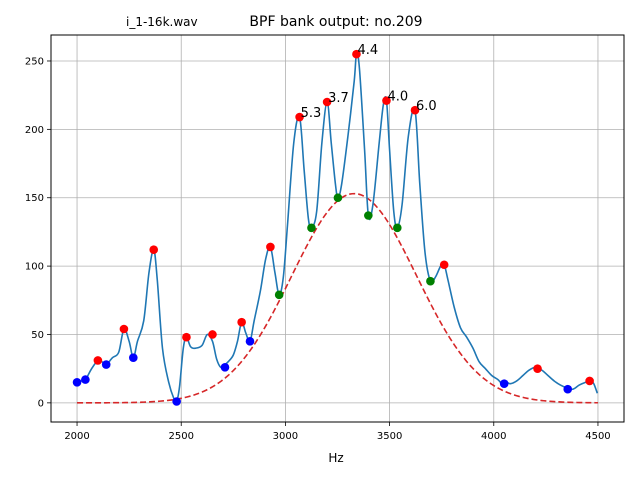 The image size is (640, 480). What do you see at coordinates (389, 436) in the screenshot?
I see `x-tick-label: 3500` at bounding box center [389, 436].